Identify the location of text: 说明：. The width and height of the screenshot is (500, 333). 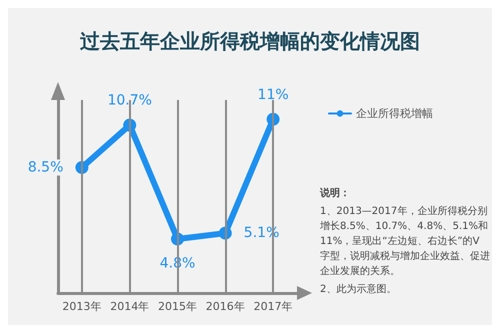
(334, 193).